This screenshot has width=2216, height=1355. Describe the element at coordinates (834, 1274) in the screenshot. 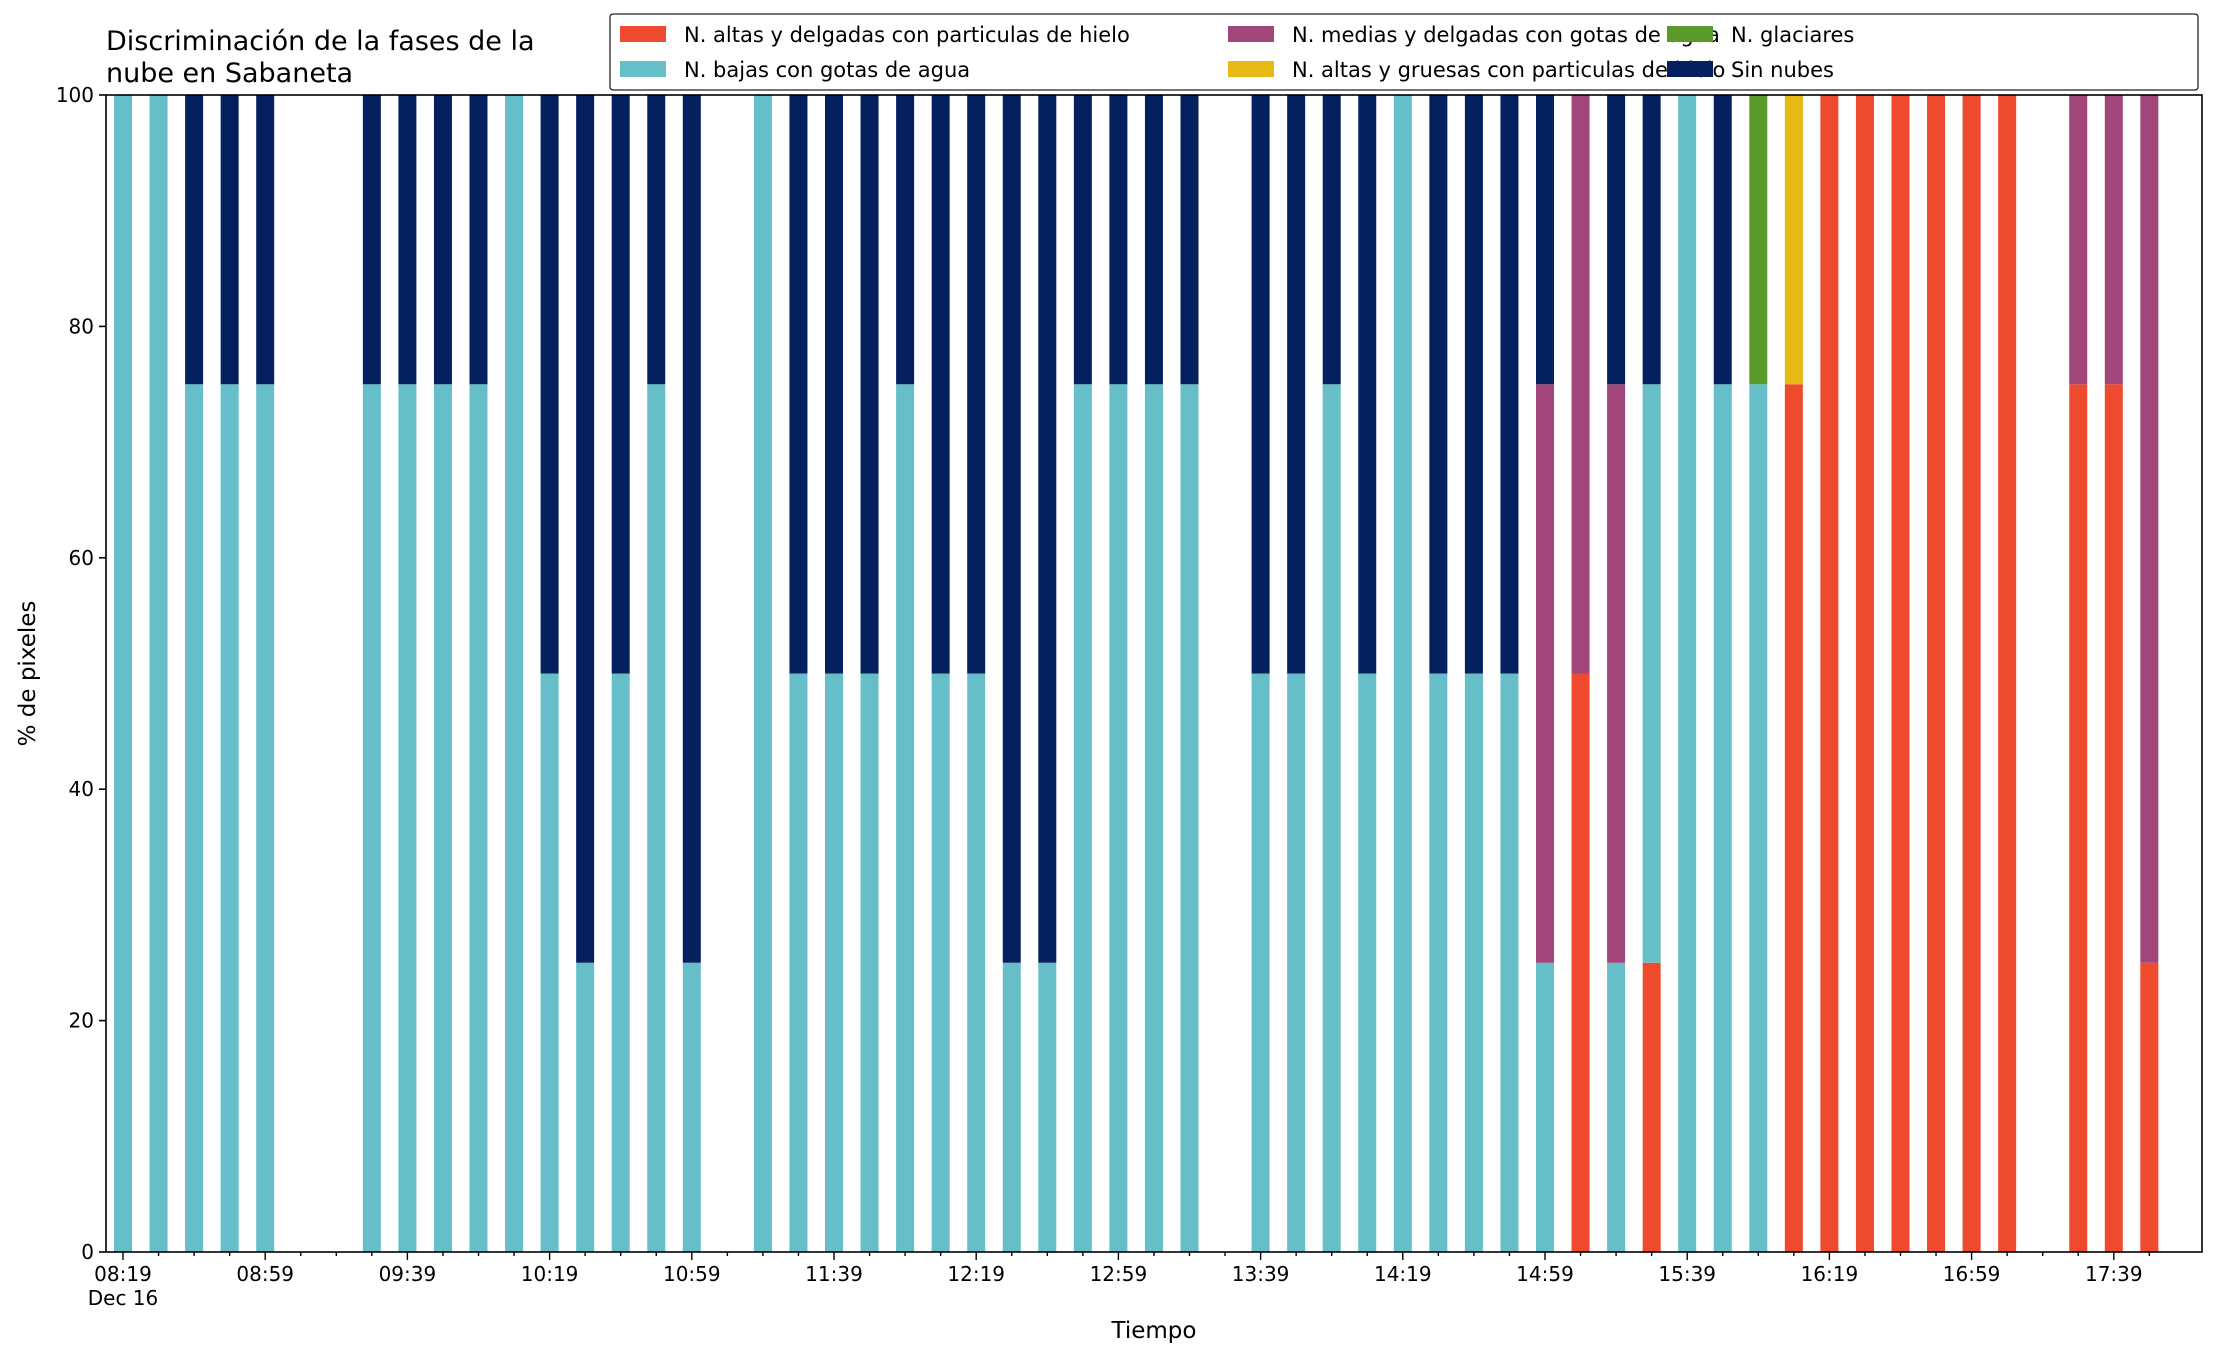

I see `x-tick-label: 11:39` at that location.